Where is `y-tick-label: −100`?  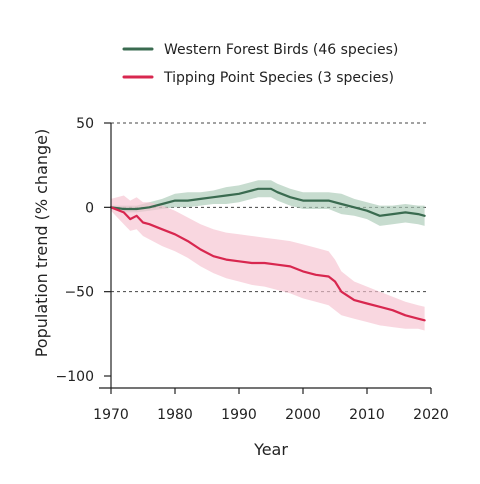 y-tick-label: −100 is located at coordinates (75, 377).